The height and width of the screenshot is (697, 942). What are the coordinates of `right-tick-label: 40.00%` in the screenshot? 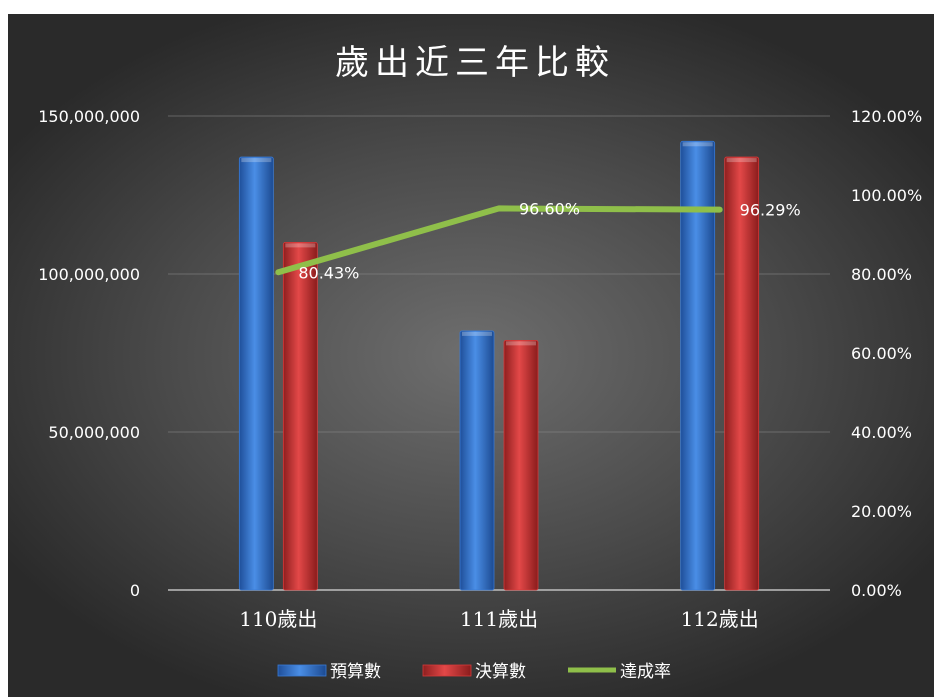 It's located at (881, 432).